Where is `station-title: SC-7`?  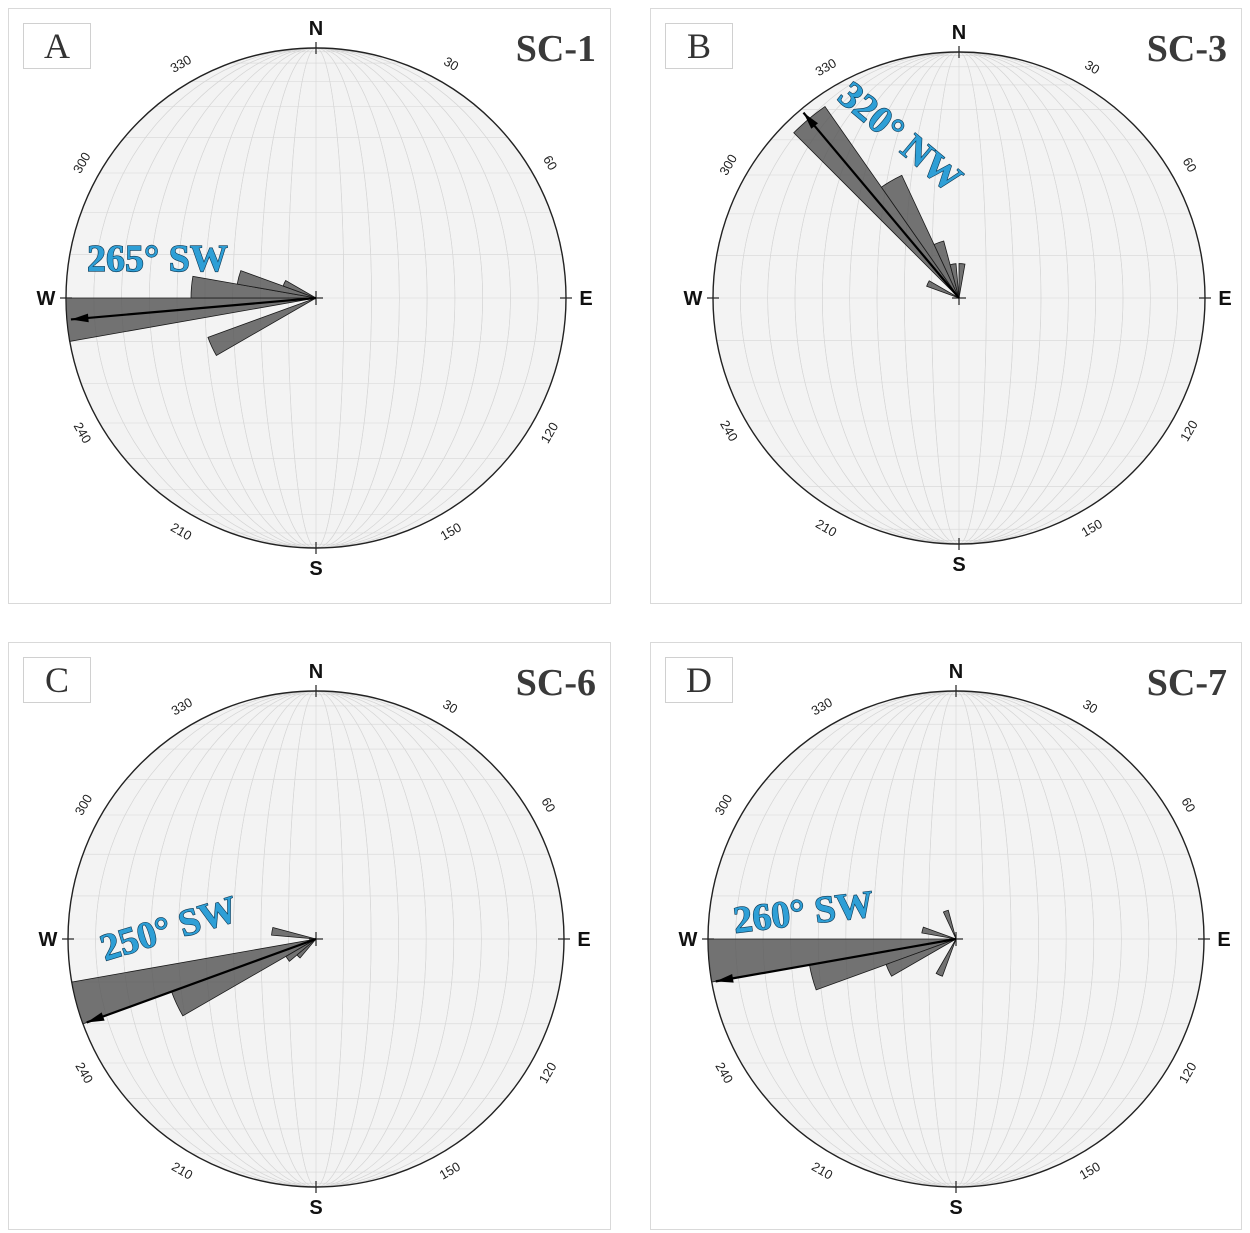
station-title: SC-7 is located at coordinates (1186, 683).